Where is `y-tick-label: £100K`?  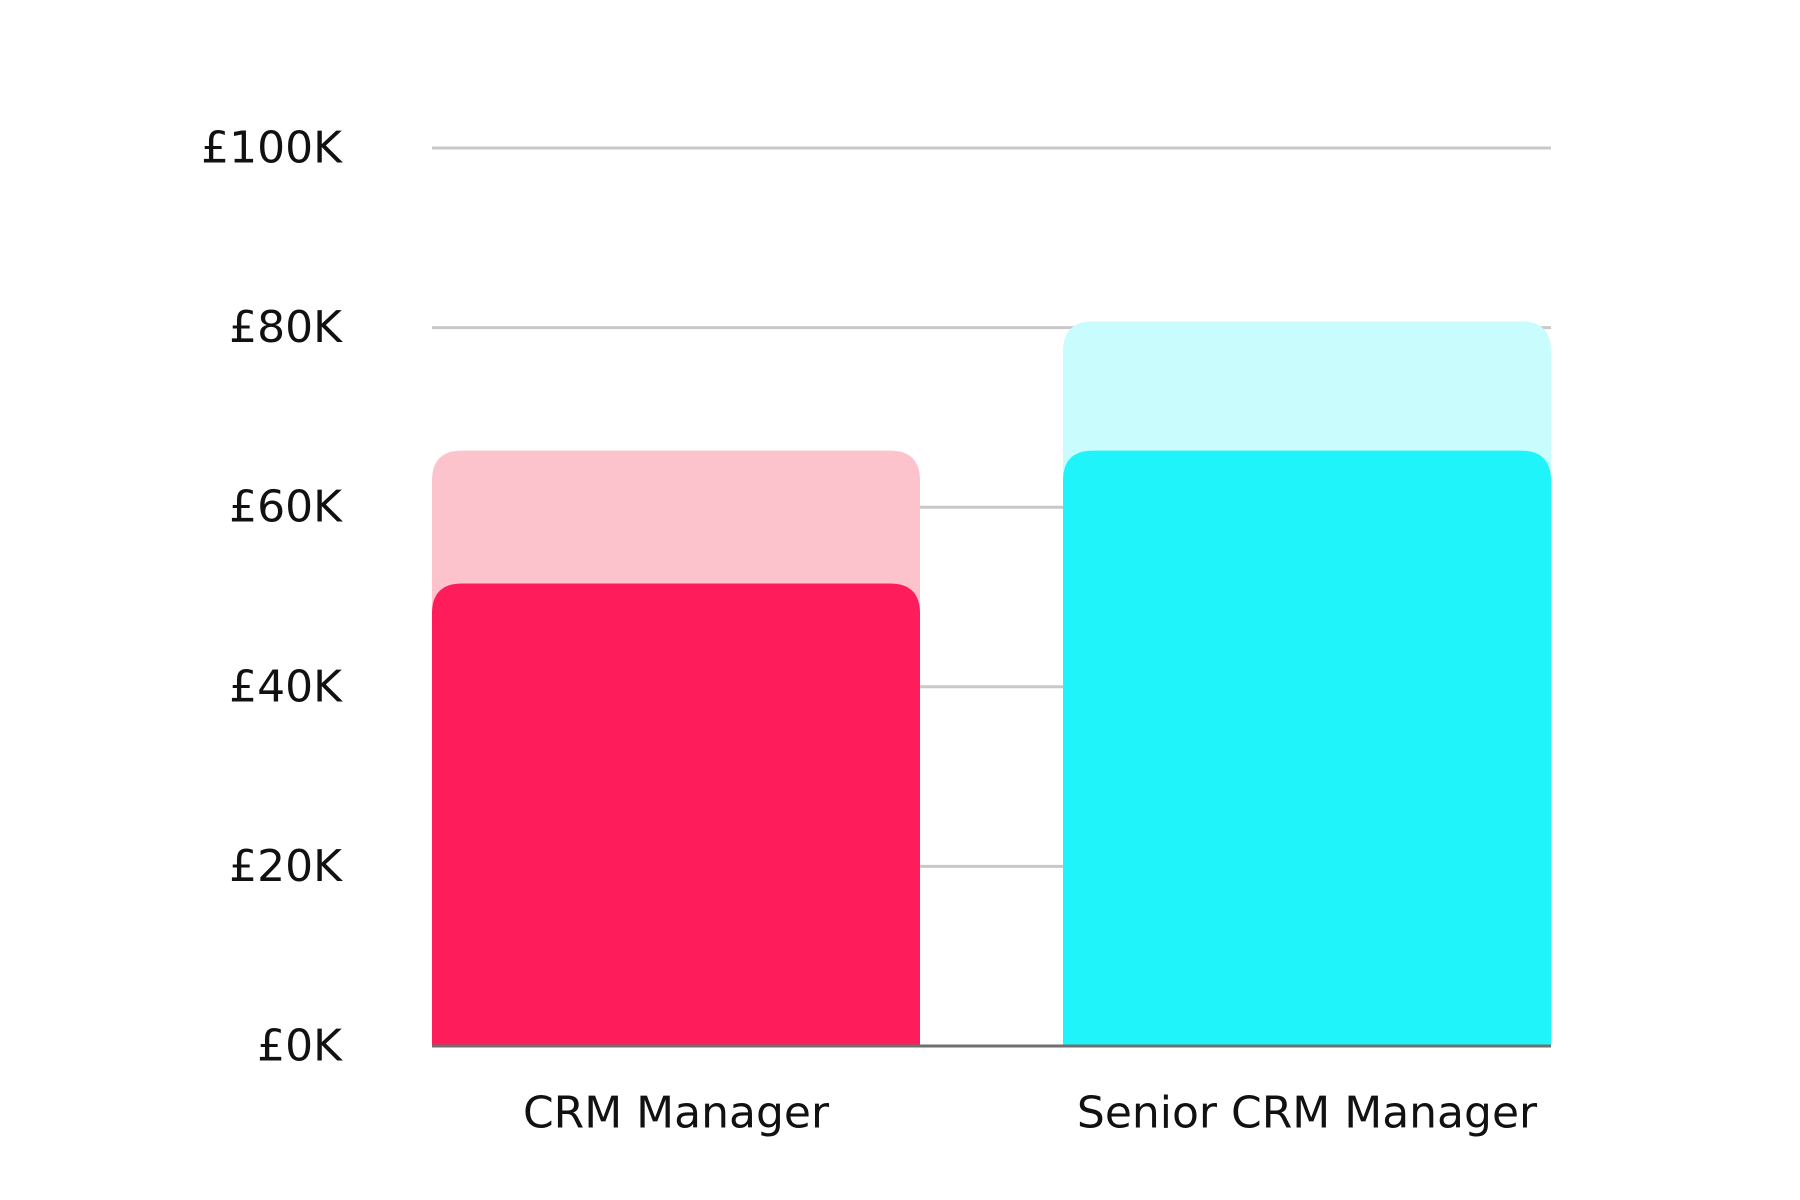
y-tick-label: £100K is located at coordinates (272, 148).